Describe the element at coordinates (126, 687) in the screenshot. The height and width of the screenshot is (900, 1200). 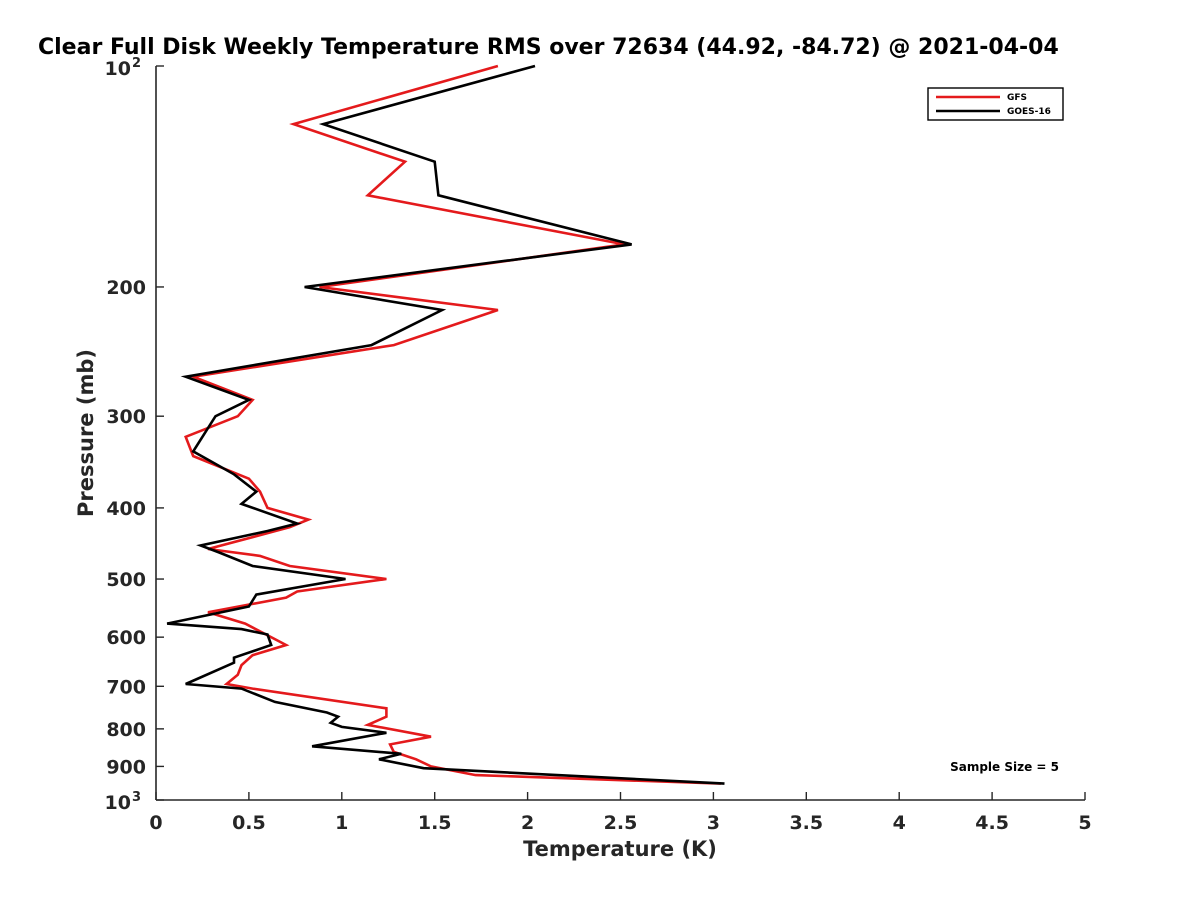
I see `y-tick-label: 700` at that location.